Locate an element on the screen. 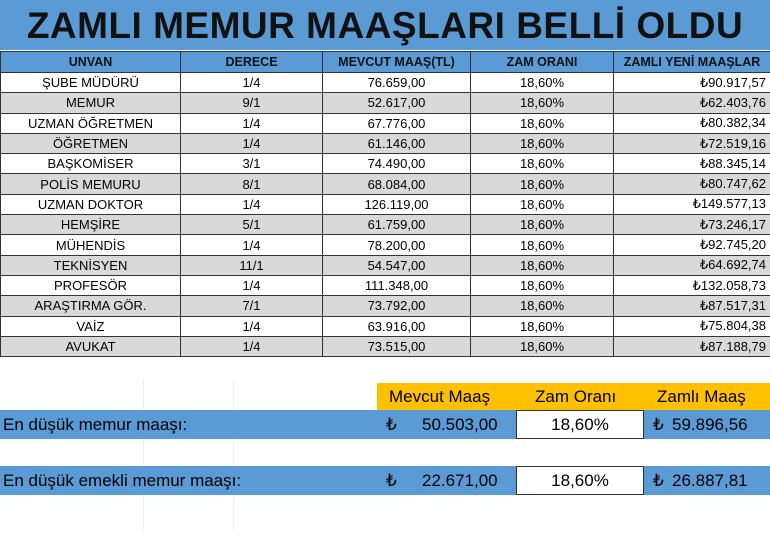  table-row: VAİZ 1/4 63.916,00 18,60% ₺75.804,38 is located at coordinates (385, 326).